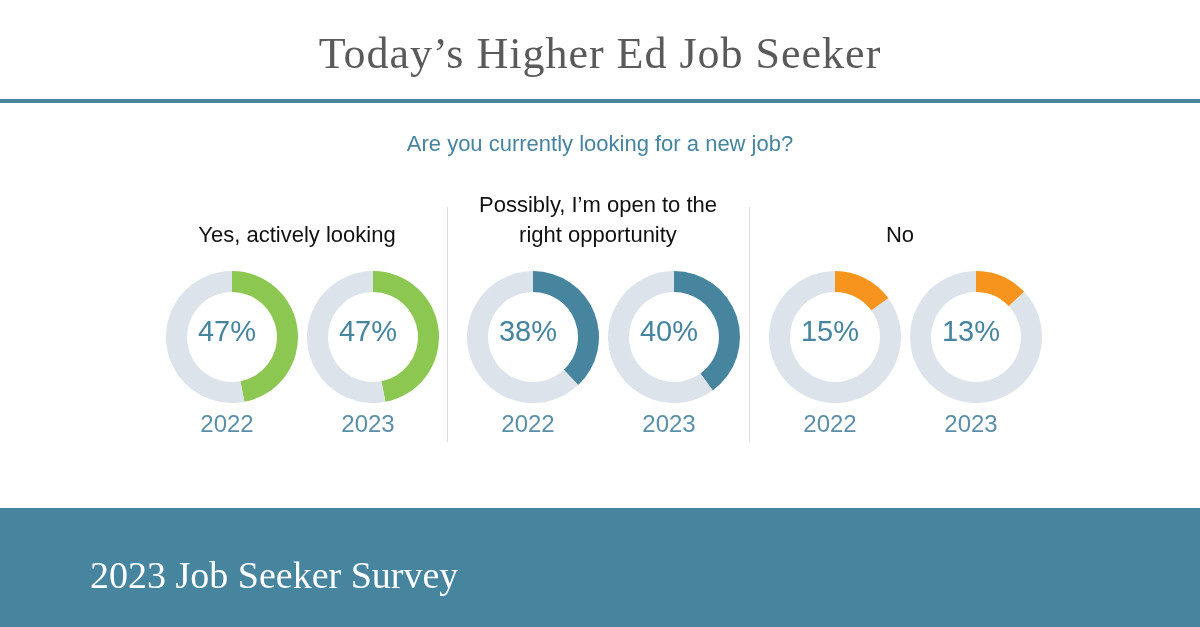 The image size is (1200, 627). What do you see at coordinates (970, 331) in the screenshot?
I see `text: 13%` at bounding box center [970, 331].